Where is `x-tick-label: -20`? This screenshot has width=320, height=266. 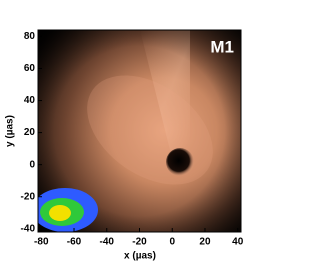 x-tick-label: -20 is located at coordinates (139, 242).